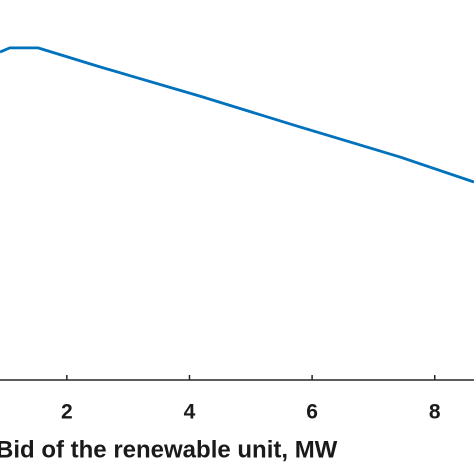 The width and height of the screenshot is (474, 474). Describe the element at coordinates (435, 412) in the screenshot. I see `x-tick-label: 8` at that location.